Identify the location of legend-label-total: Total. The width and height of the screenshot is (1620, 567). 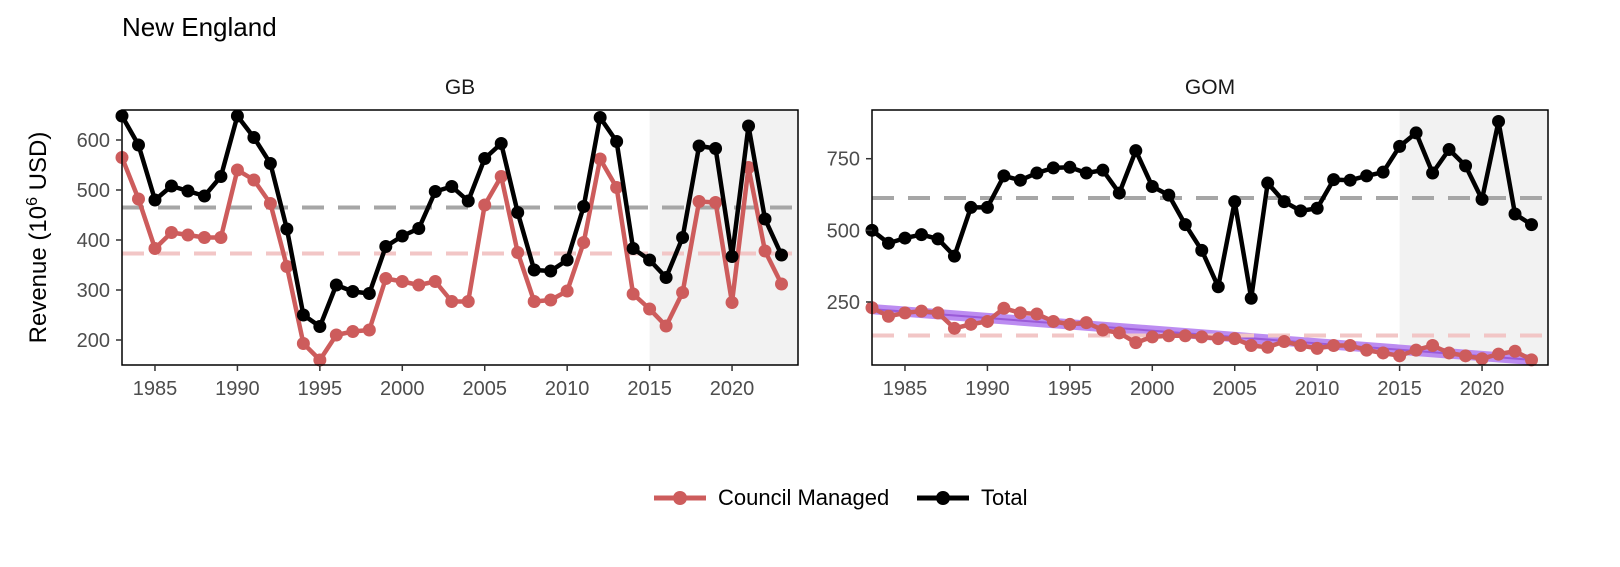
(1004, 497).